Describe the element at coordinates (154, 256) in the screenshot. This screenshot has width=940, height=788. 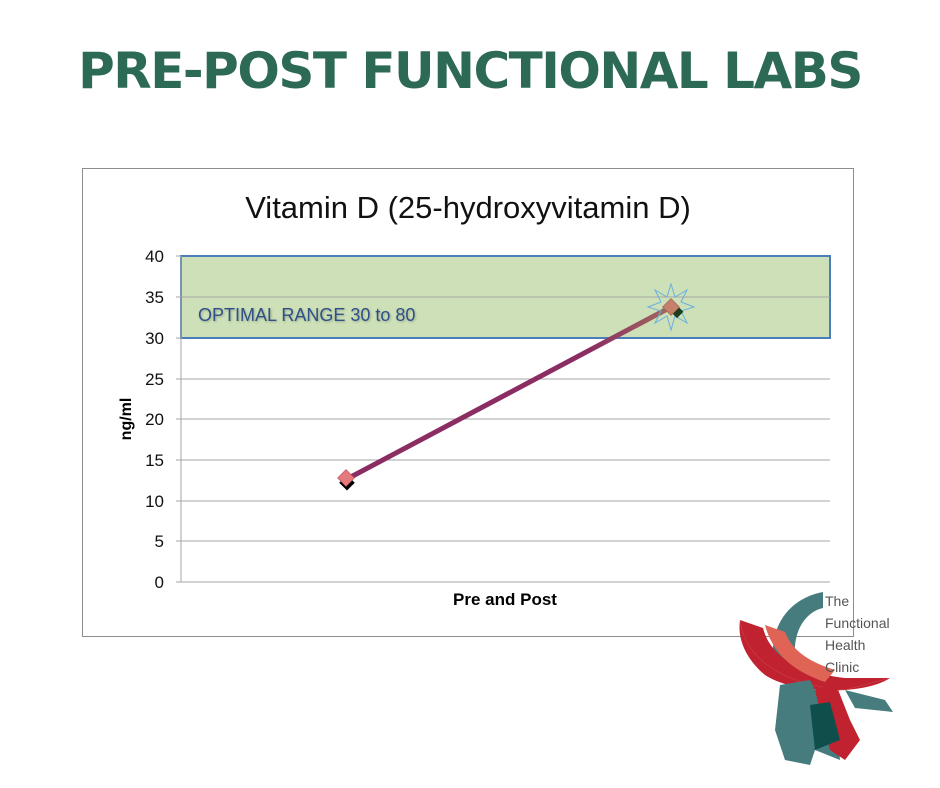
I see `svg-text: 40` at that location.